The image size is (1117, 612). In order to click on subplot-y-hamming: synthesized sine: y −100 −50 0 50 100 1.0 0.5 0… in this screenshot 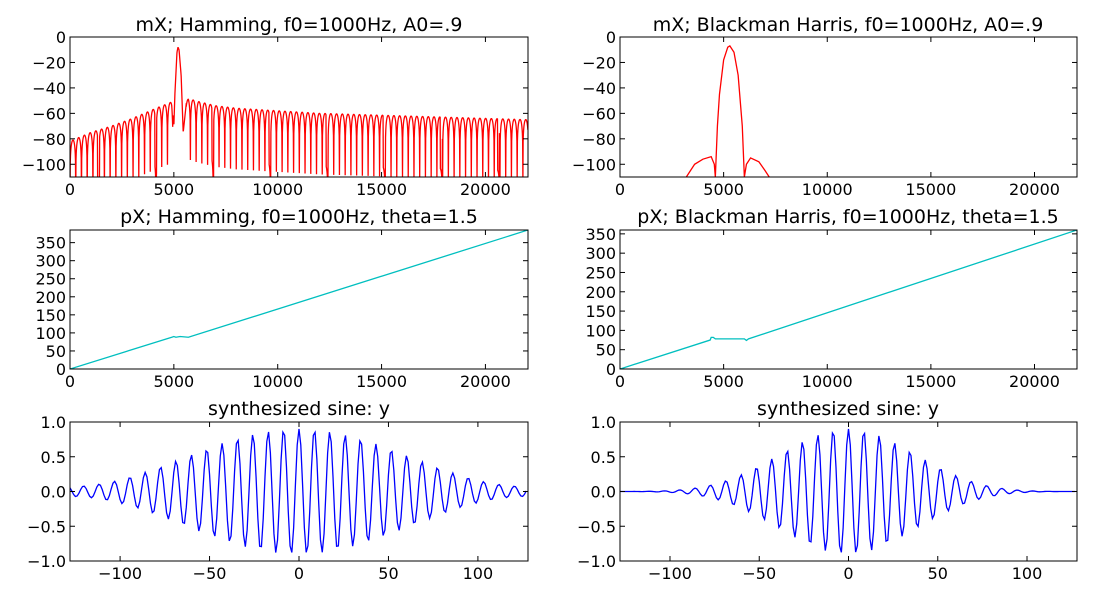, I will do `click(278, 490)`.